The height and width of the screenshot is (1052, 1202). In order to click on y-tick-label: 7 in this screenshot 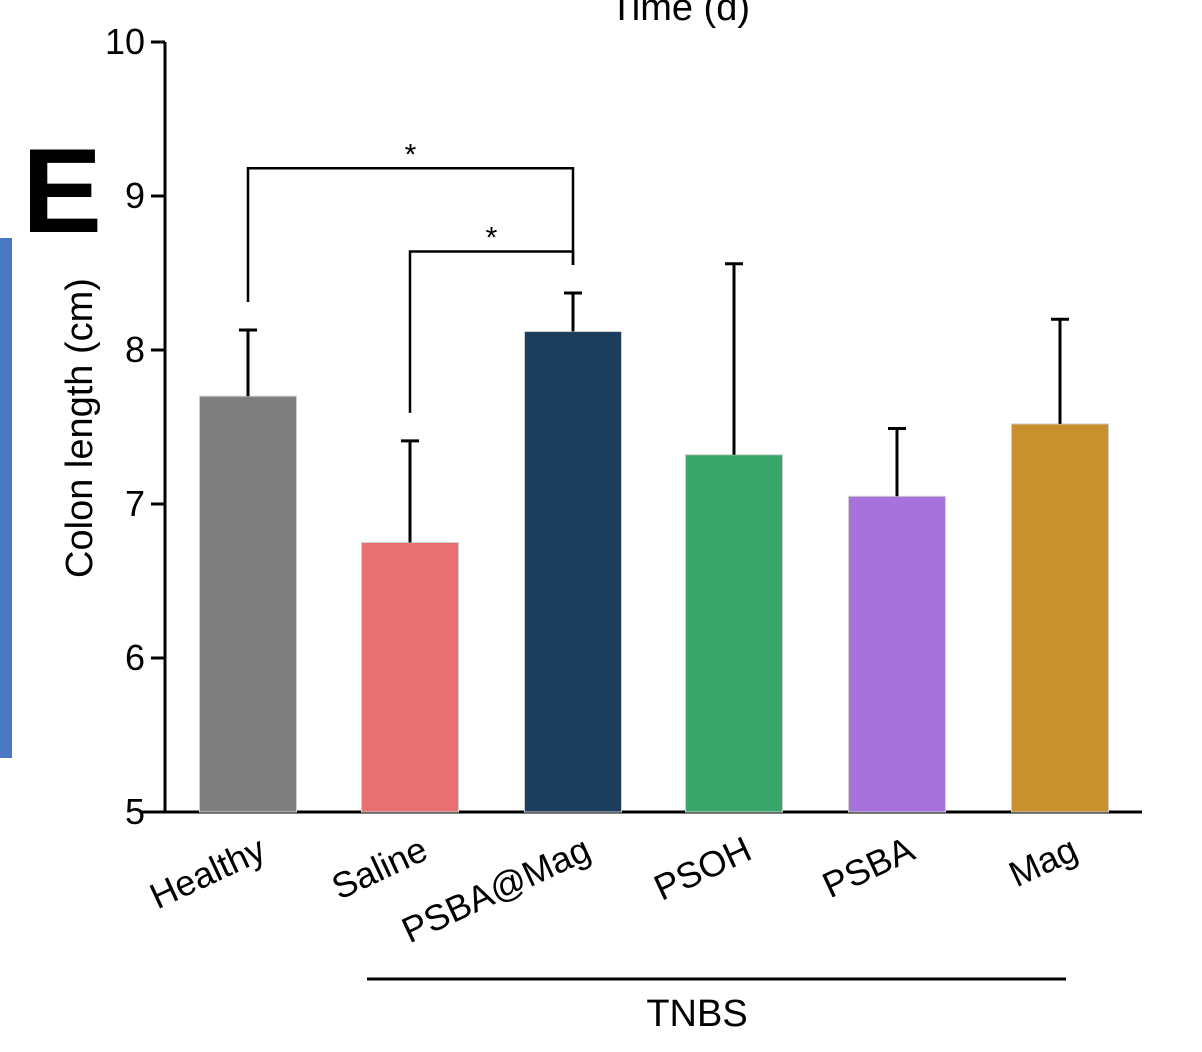, I will do `click(135, 503)`.